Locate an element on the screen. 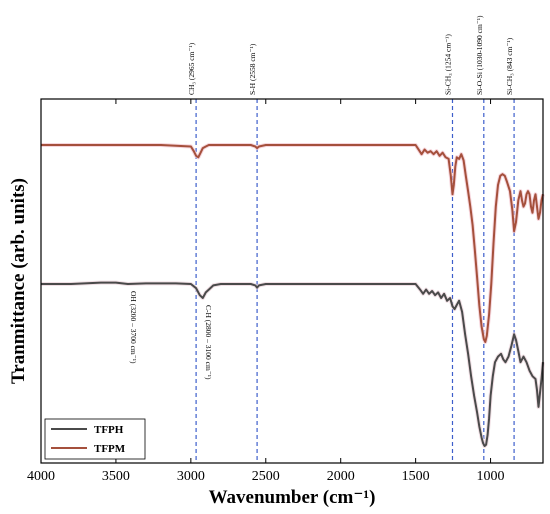 This screenshot has width=550, height=514. y-axis-title: Tranmittance (arb. units) is located at coordinates (18, 281).